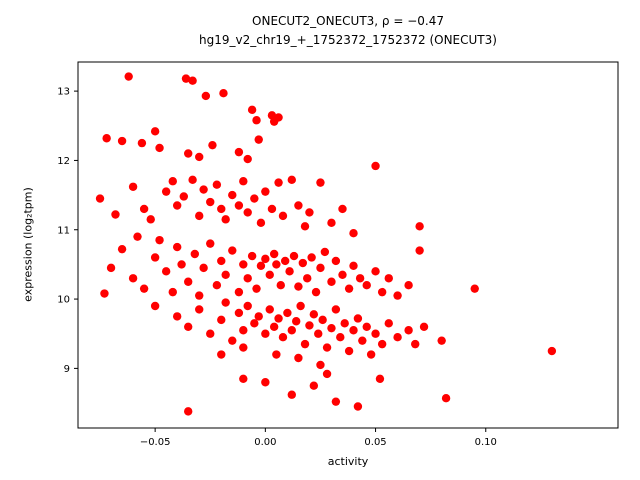 The image size is (640, 480). I want to click on x-axis-label: activity, so click(348, 461).